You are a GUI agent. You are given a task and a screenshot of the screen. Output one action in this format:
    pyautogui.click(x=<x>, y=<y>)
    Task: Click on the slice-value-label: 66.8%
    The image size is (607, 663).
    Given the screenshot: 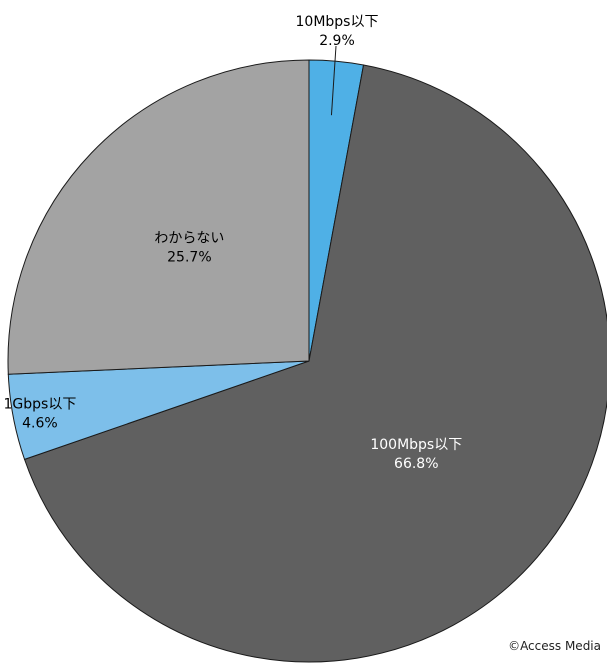 What is the action you would take?
    pyautogui.click(x=416, y=464)
    